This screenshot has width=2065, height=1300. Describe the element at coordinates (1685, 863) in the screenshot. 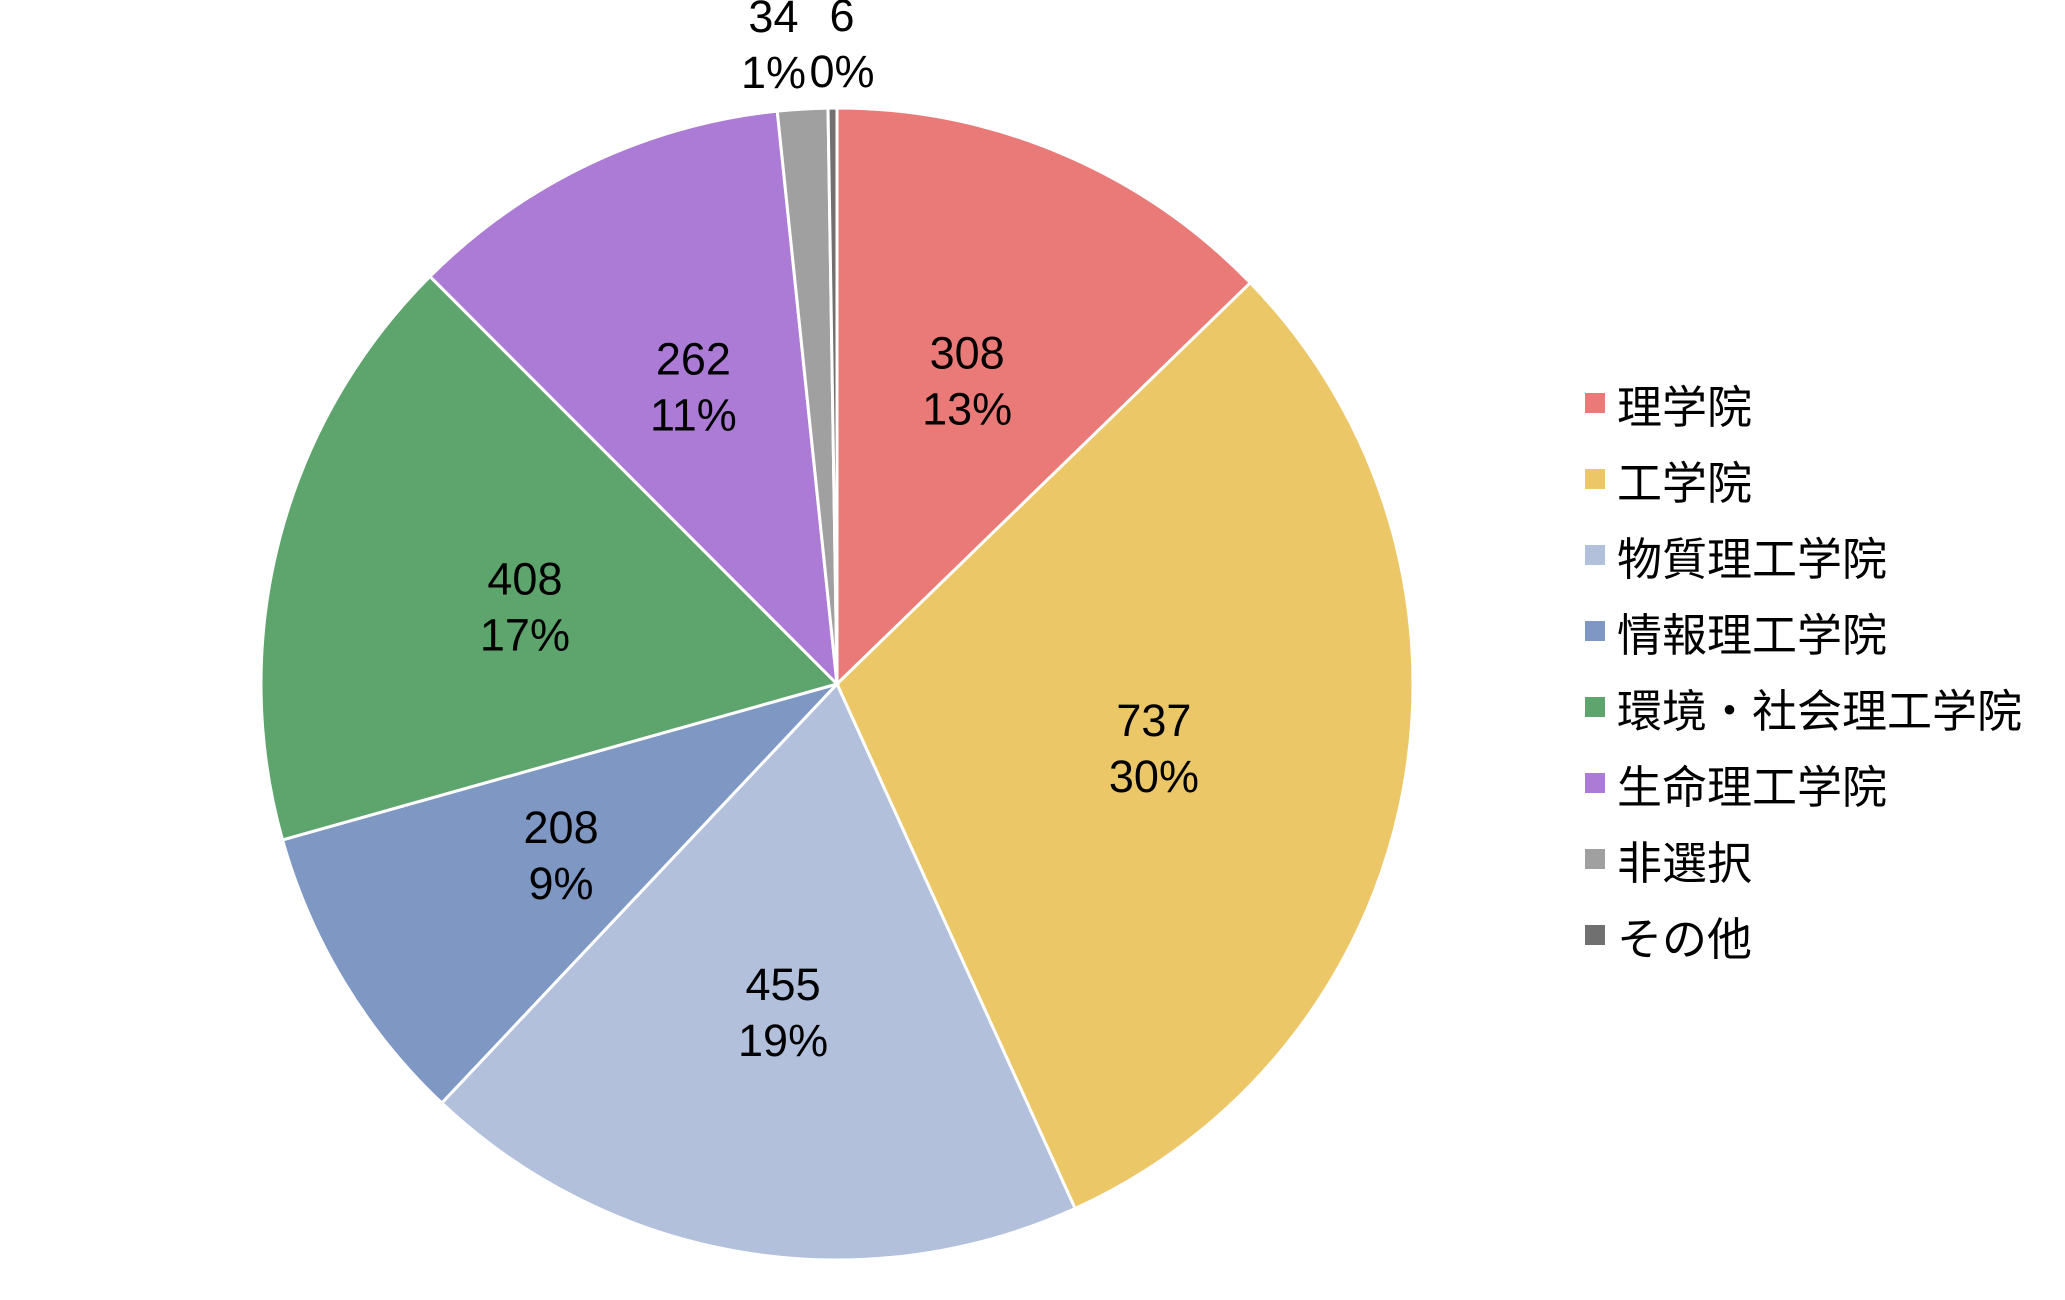

I see `legend-label: 非選択` at that location.